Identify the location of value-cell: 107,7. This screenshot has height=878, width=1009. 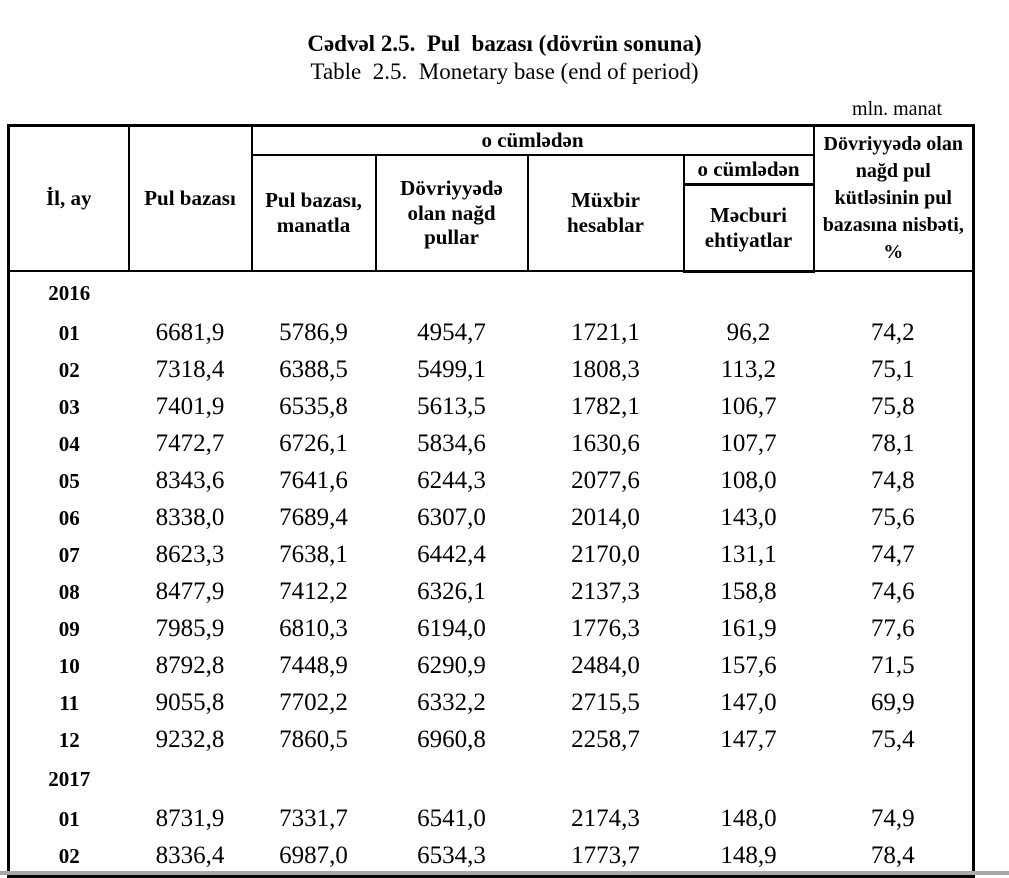
(748, 444).